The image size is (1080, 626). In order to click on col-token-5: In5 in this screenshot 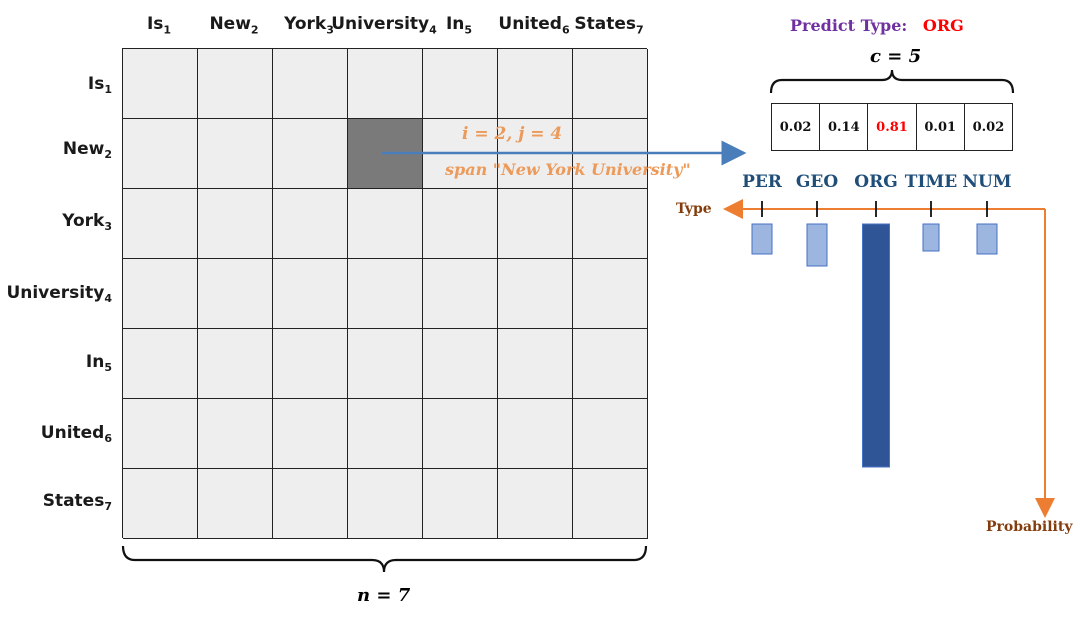, I will do `click(459, 25)`.